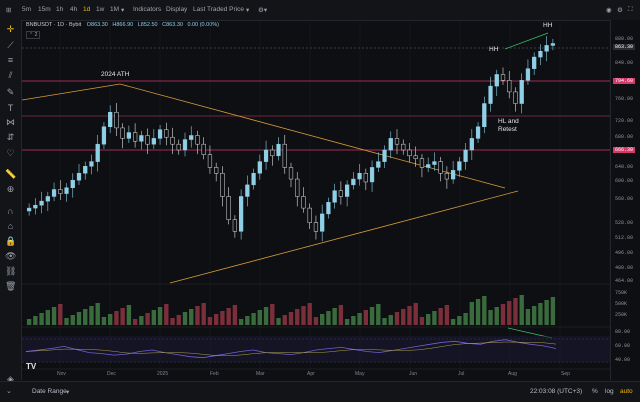  What do you see at coordinates (11, 256) in the screenshot?
I see `eye-icon: 👁` at bounding box center [11, 256].